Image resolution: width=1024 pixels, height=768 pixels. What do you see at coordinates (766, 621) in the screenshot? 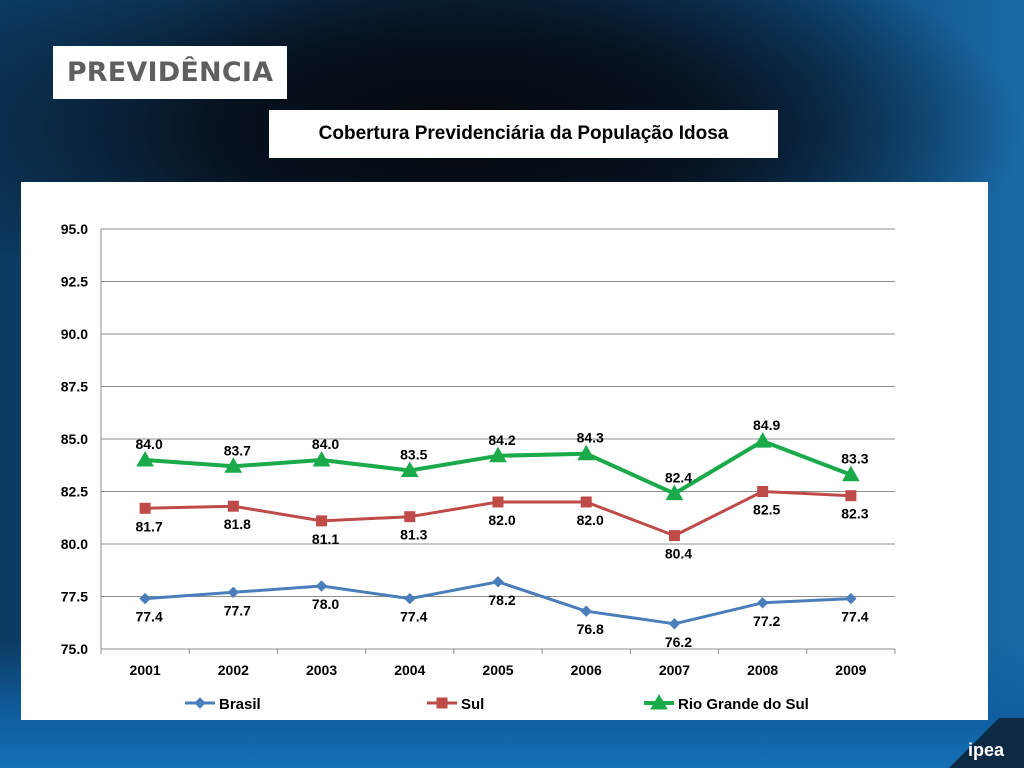
I see `data-label: 77.2` at bounding box center [766, 621].